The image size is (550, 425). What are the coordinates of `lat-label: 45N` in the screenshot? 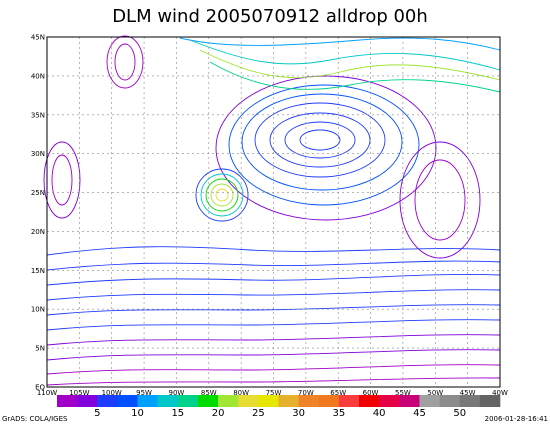 It's located at (38, 38).